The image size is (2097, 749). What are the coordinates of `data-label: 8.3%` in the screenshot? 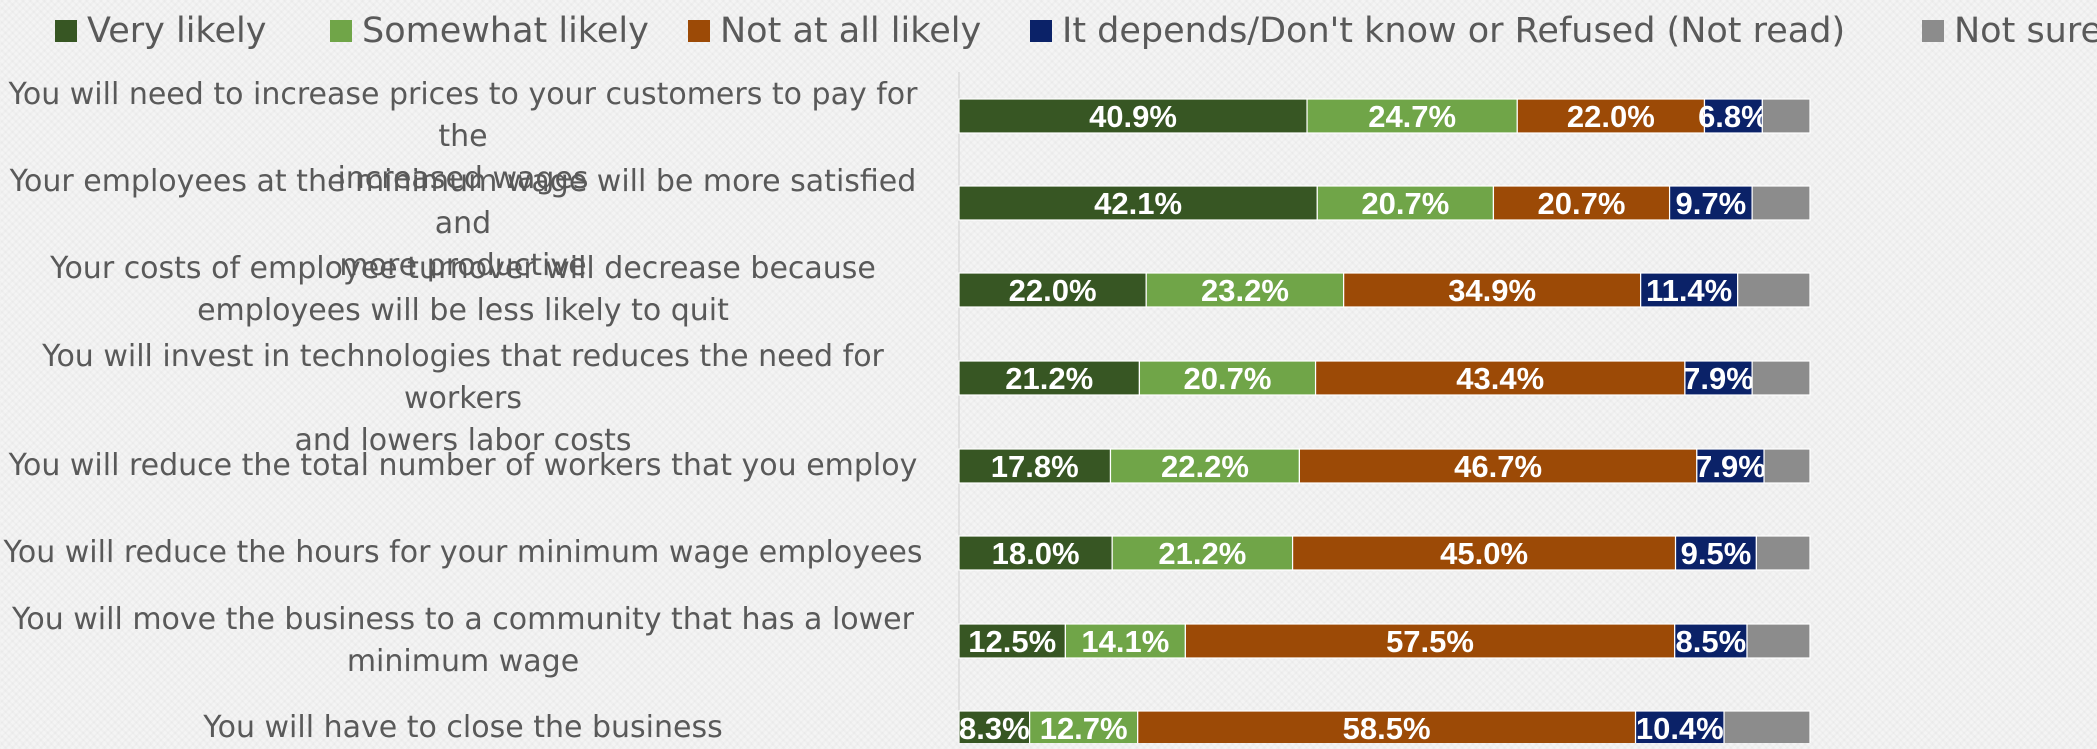 It's located at (994, 727).